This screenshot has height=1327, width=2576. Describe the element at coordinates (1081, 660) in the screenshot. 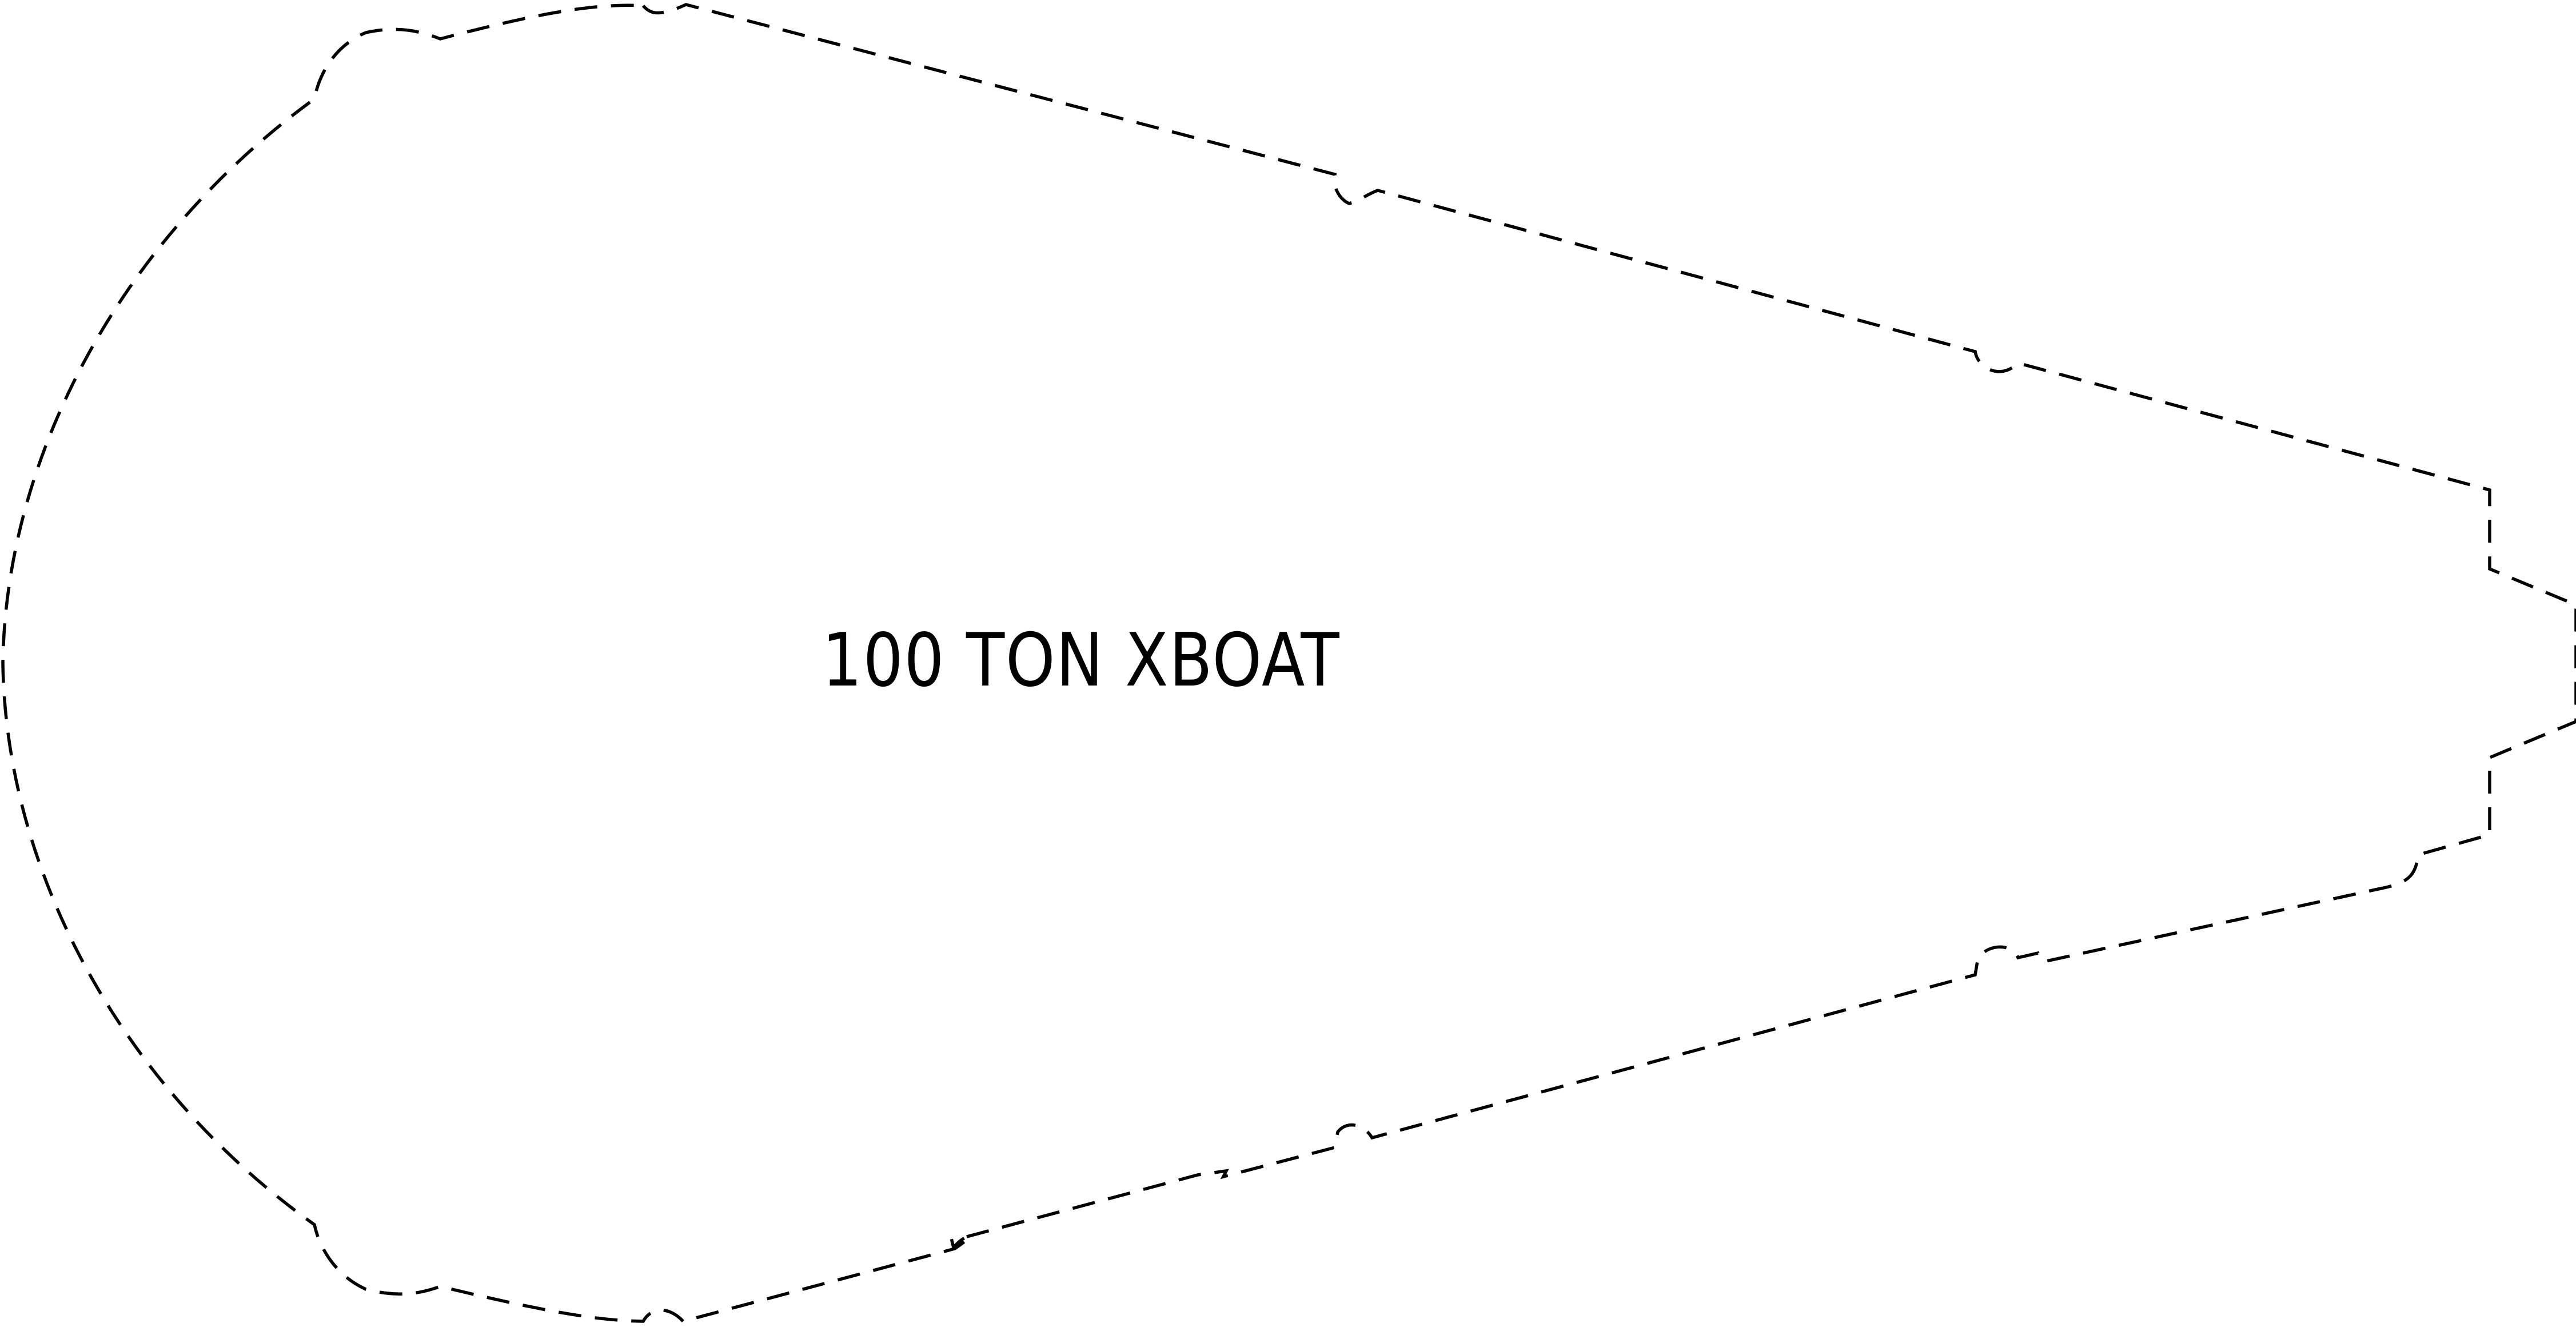

I see `ship-label: 100 TON XBOAT` at that location.